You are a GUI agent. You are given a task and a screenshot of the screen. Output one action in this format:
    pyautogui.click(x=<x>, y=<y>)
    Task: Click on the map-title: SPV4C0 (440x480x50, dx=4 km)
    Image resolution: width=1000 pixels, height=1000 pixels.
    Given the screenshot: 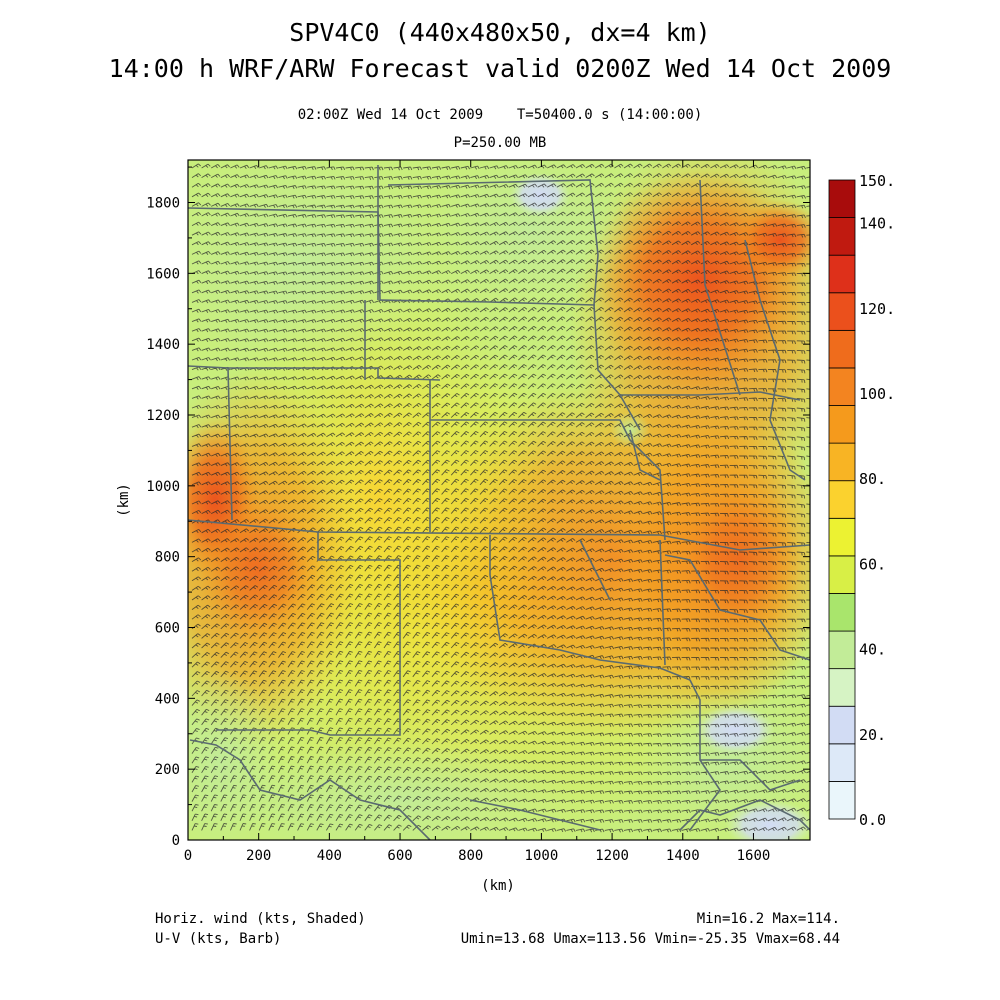 What is the action you would take?
    pyautogui.click(x=500, y=32)
    